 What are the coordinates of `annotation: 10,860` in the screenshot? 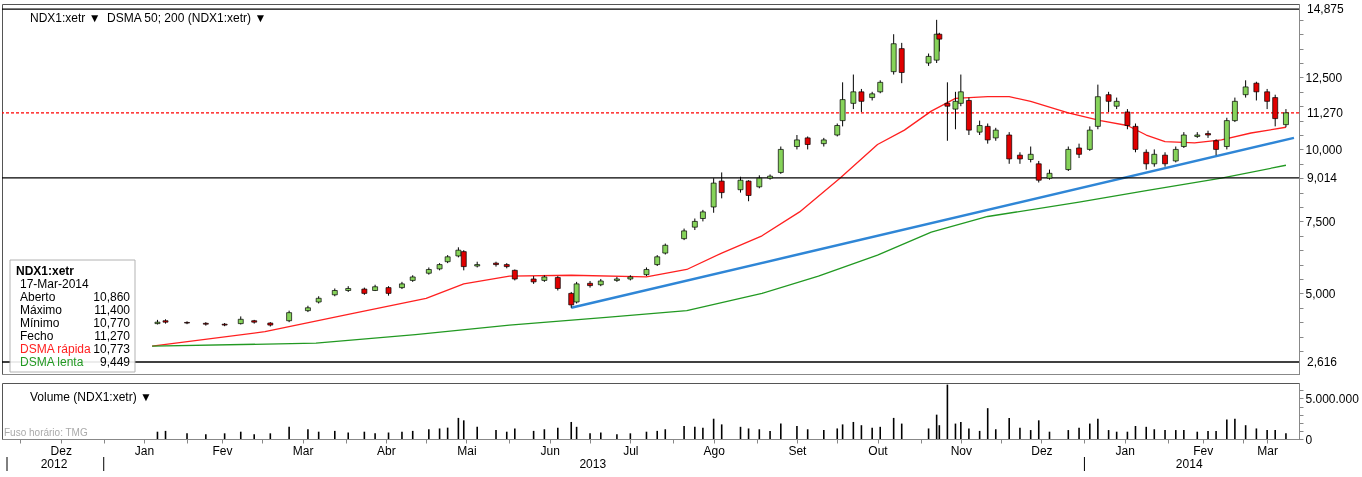 It's located at (112, 297).